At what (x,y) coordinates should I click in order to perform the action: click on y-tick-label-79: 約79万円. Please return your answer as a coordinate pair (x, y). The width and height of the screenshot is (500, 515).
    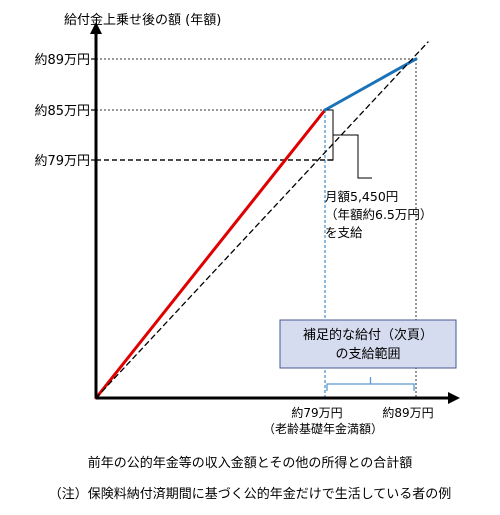
    Looking at the image, I should click on (62, 161).